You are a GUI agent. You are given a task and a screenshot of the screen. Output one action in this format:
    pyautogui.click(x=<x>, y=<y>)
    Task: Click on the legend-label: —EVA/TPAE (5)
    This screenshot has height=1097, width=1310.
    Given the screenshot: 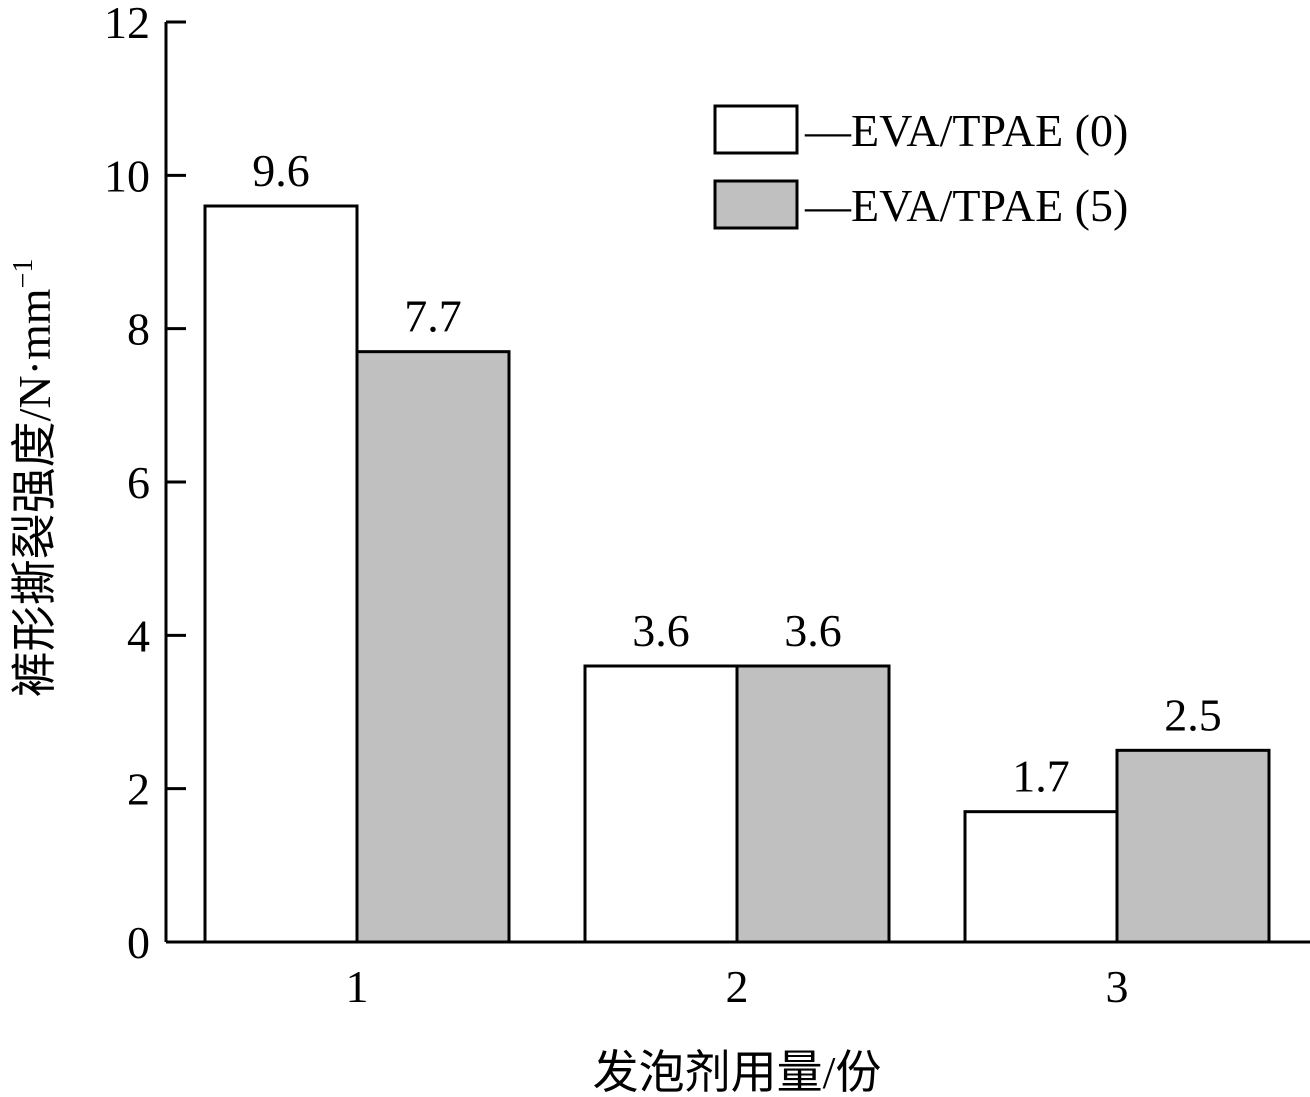 What is the action you would take?
    pyautogui.click(x=966, y=205)
    